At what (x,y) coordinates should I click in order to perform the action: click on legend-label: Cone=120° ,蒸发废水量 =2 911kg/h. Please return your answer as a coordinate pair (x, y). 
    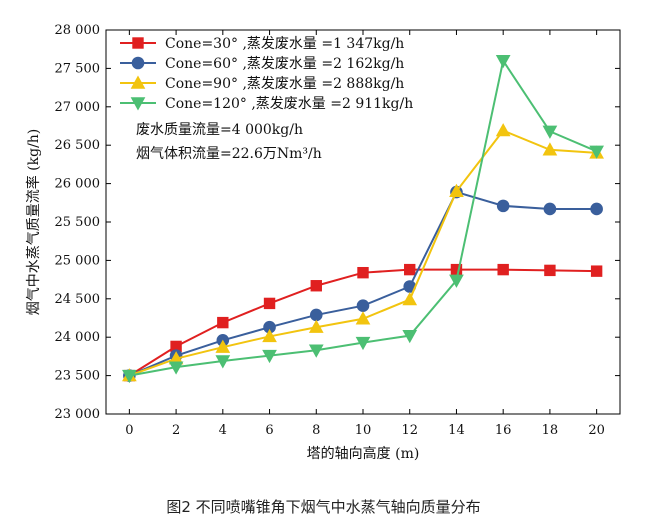
    Looking at the image, I should click on (289, 104).